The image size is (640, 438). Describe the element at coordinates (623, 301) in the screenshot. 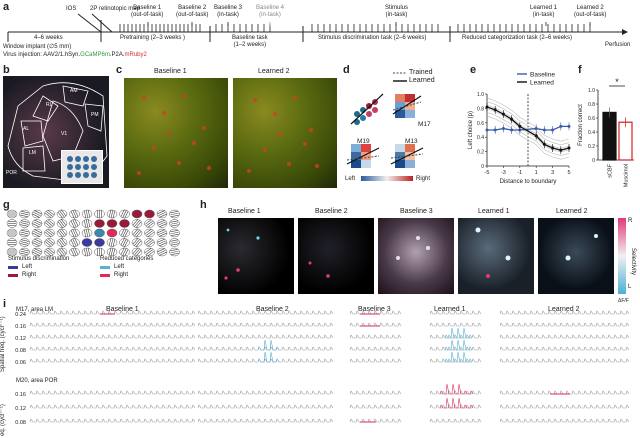

I see `h-cbar-unit: ΔF/F` at that location.